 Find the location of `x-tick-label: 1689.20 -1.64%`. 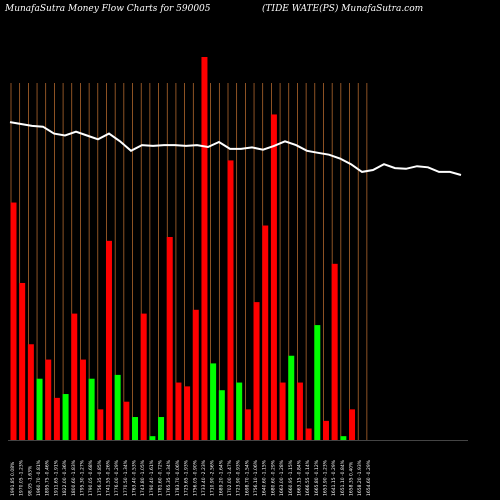

x-tick-label: 1689.20 -1.64% is located at coordinates (221, 477).